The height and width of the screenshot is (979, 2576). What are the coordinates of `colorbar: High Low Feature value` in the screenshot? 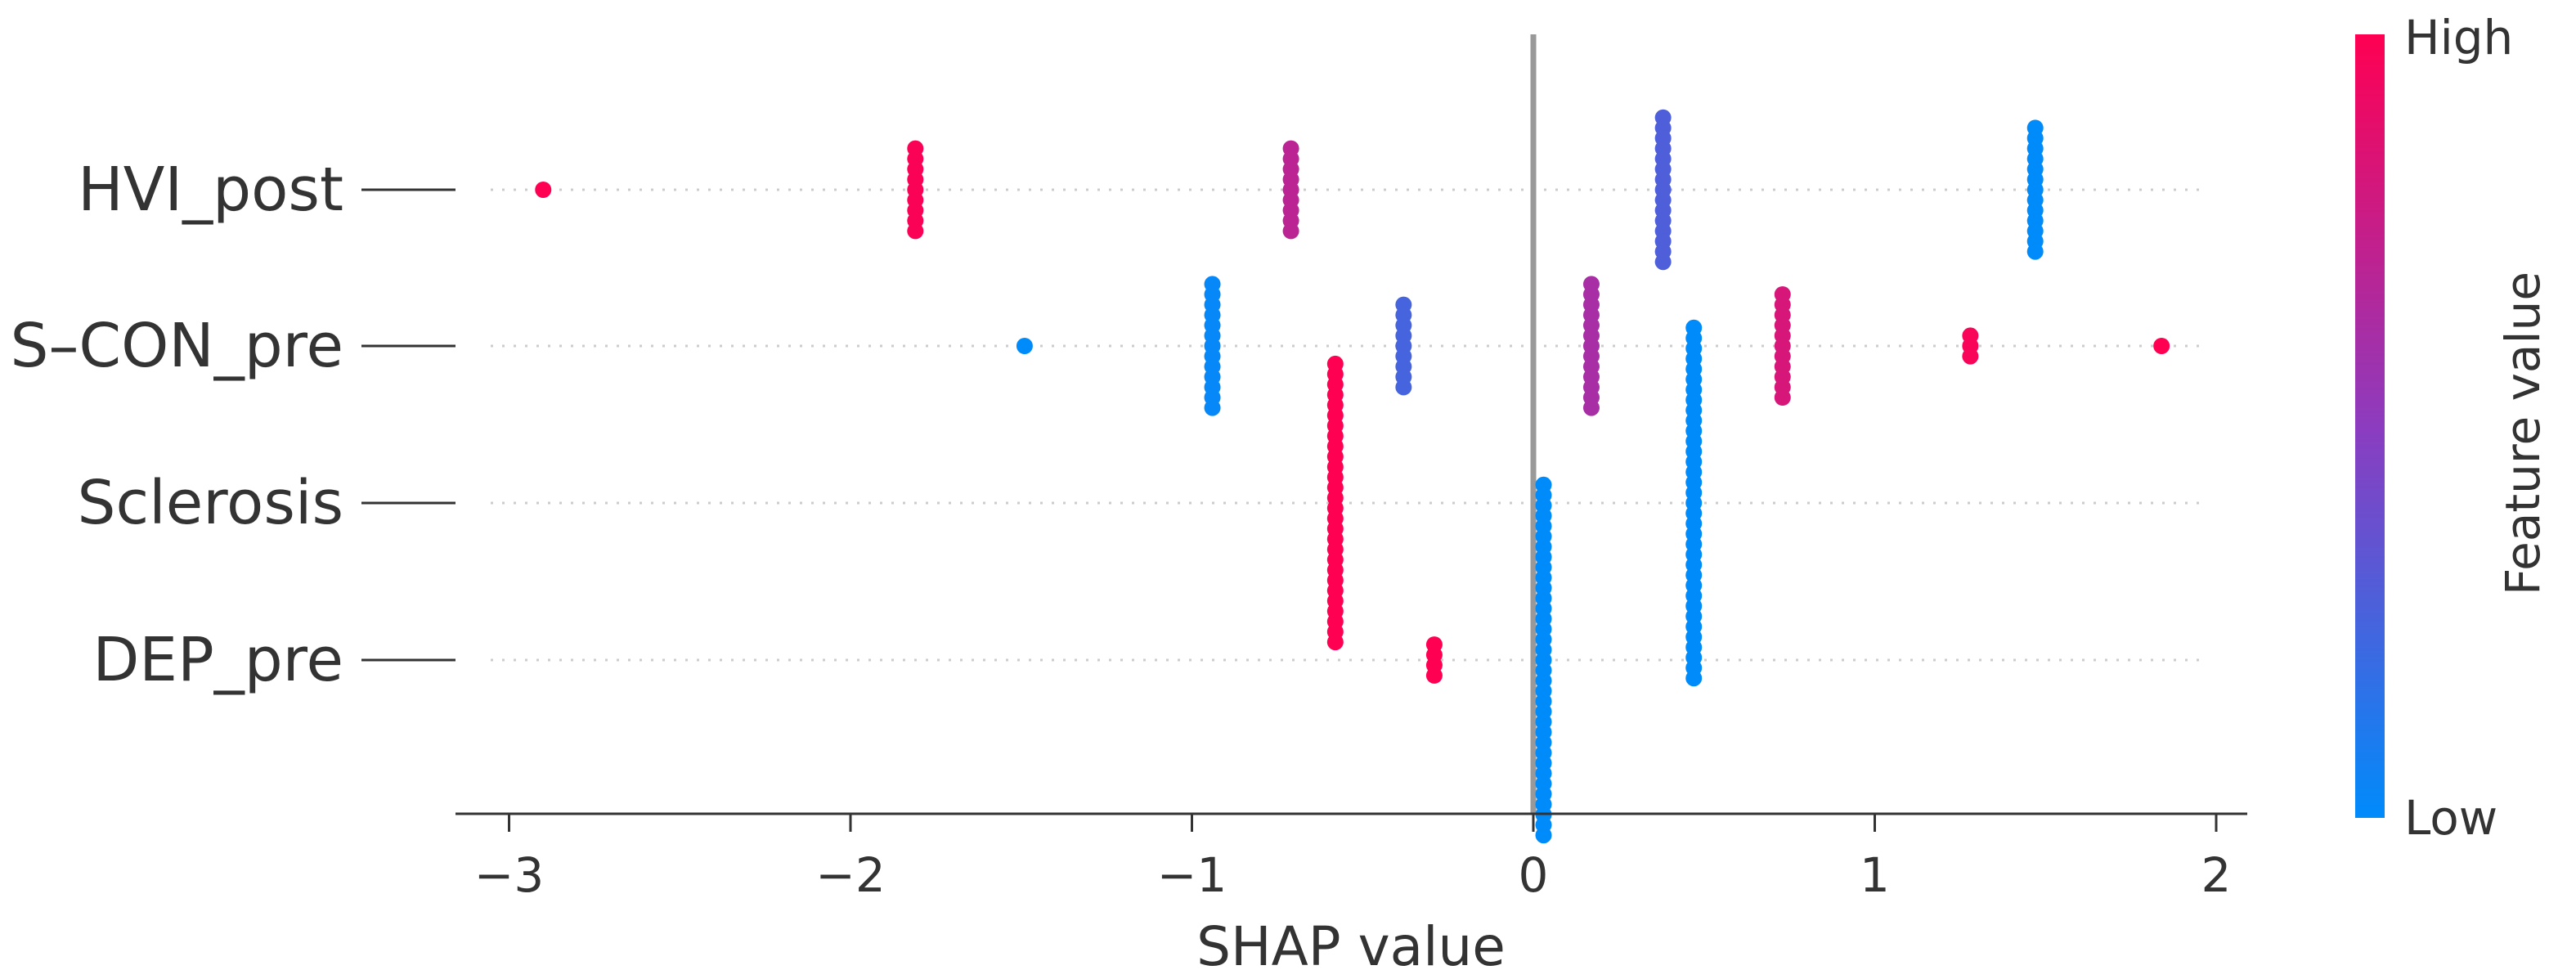 It's located at (2453, 428).